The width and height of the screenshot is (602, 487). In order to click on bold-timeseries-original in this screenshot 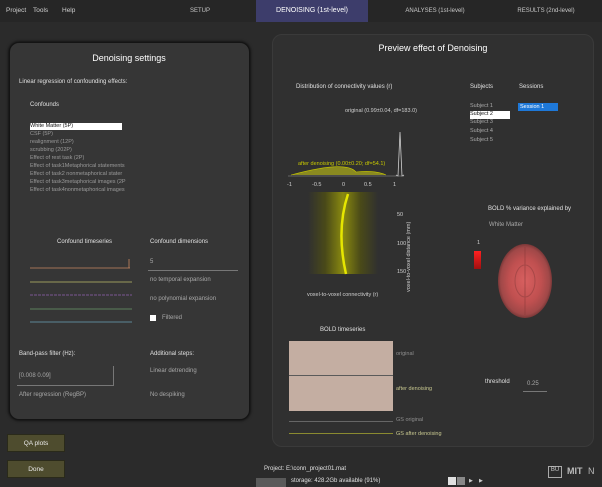, I will do `click(341, 358)`.